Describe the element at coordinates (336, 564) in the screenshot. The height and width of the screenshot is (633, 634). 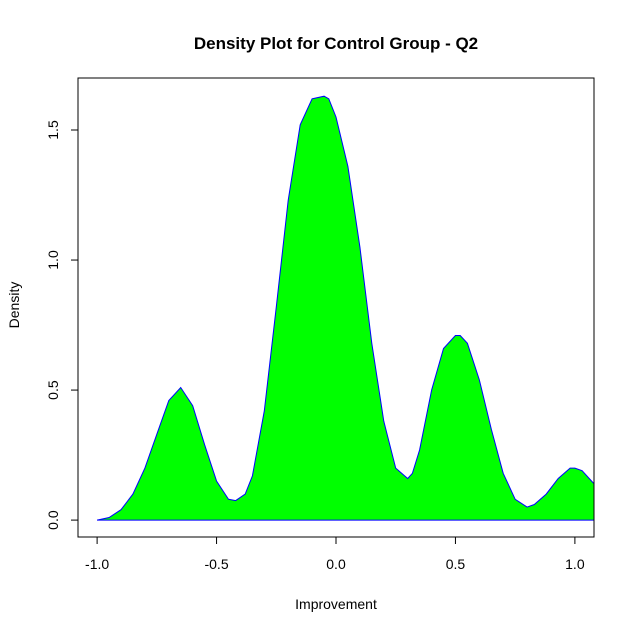
I see `x-tick-label: 0.0` at that location.